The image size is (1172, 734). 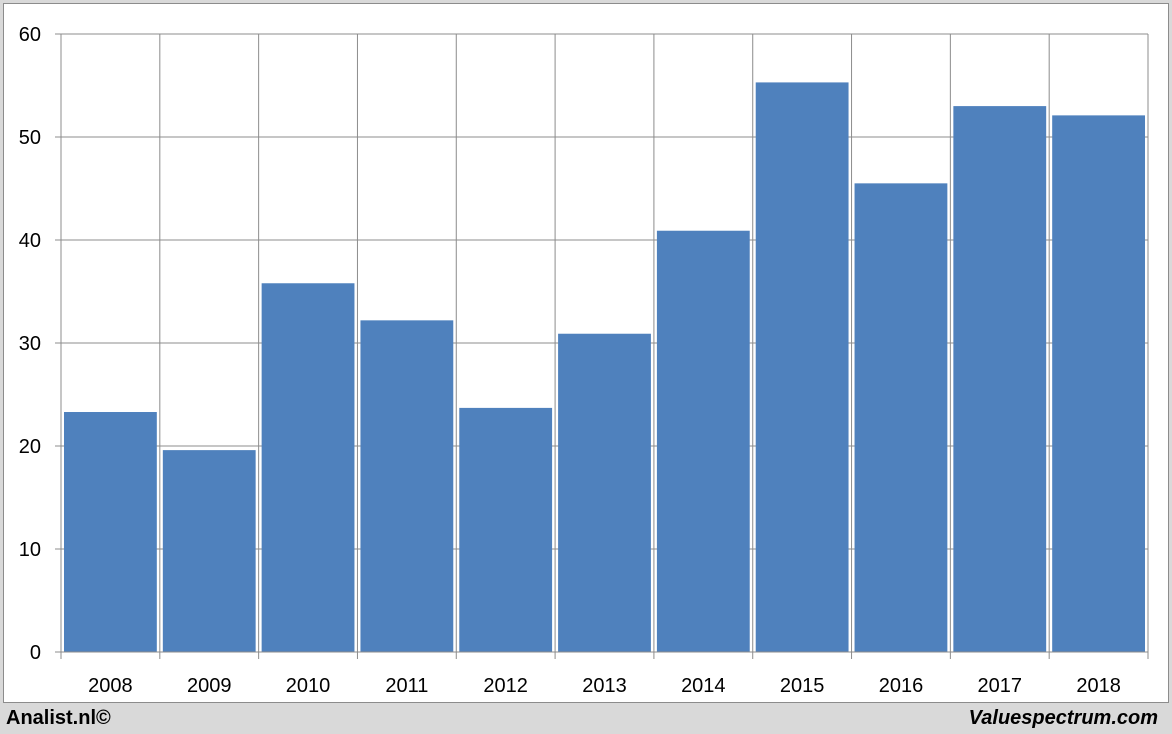 What do you see at coordinates (604, 686) in the screenshot?
I see `x-tick-label: 2013` at bounding box center [604, 686].